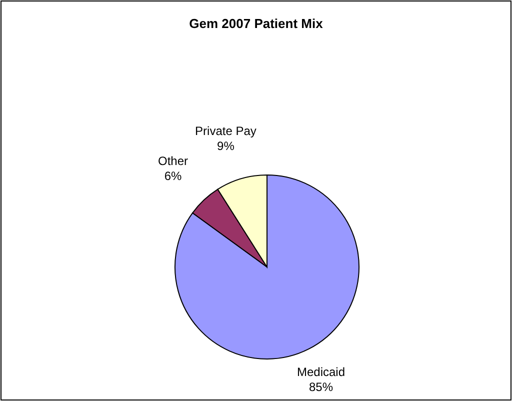  I want to click on chart-title: Gem 2007 Patient Mix, so click(256, 23).